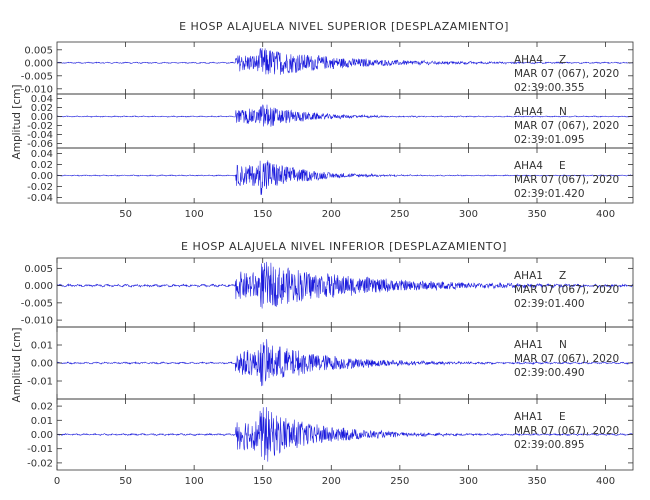 The width and height of the screenshot is (650, 500). I want to click on record-time-label: 02:39:00.355, so click(549, 88).